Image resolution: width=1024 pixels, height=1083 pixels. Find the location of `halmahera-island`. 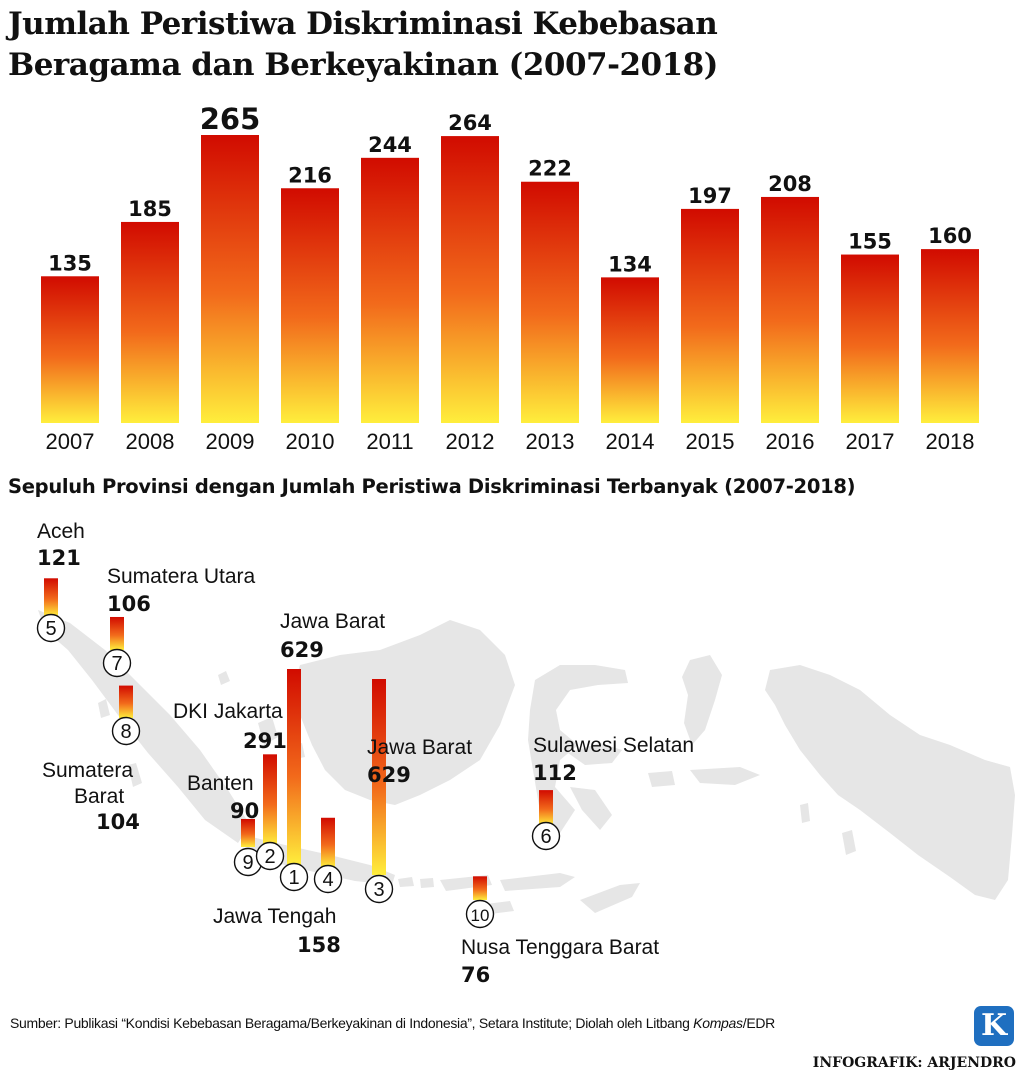

halmahera-island is located at coordinates (702, 700).